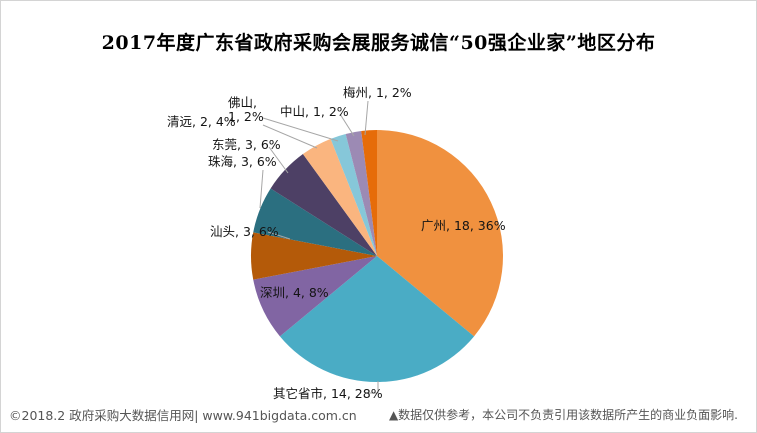 The image size is (757, 433). Describe the element at coordinates (377, 92) in the screenshot. I see `slice-label-meizhou: 梅州, 1, 2%` at that location.